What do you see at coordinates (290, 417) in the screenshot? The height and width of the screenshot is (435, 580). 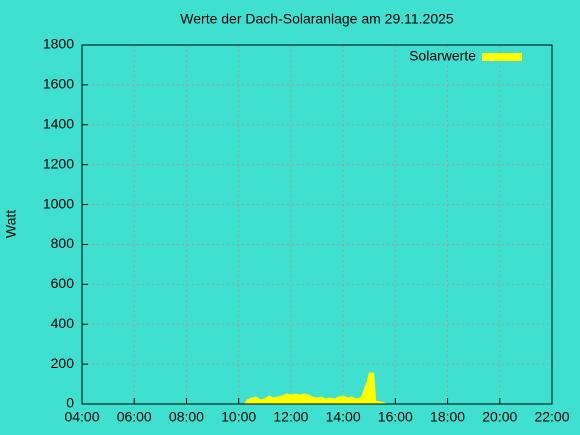 I see `x-tick-label: 12:00` at bounding box center [290, 417].